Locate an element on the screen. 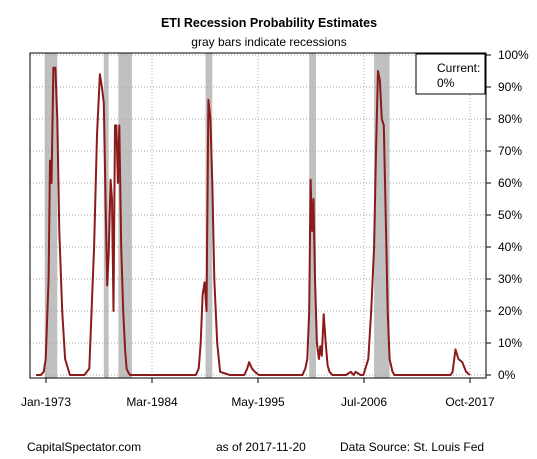 This screenshot has width=537, height=459. legend-frame is located at coordinates (450, 74).